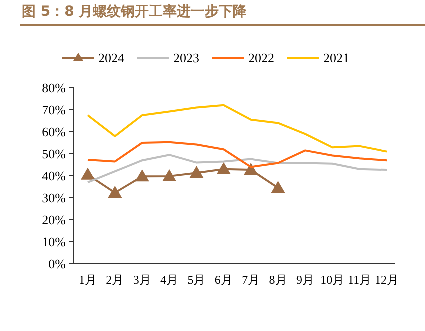 Image resolution: width=425 pixels, height=331 pixels. Describe the element at coordinates (197, 280) in the screenshot. I see `x-tick-label: 5月` at that location.